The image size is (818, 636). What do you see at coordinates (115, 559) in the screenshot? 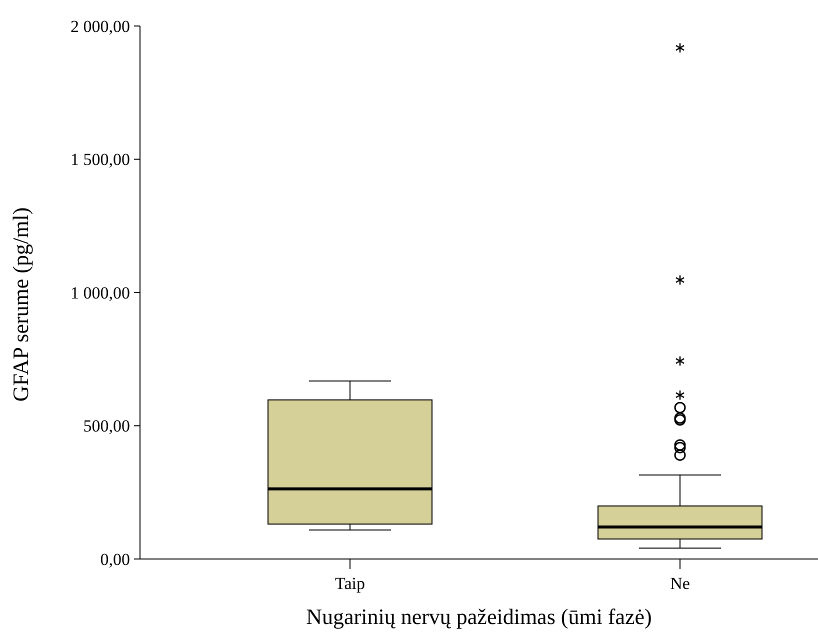
I see `y-tick-label: 0,00` at bounding box center [115, 559].